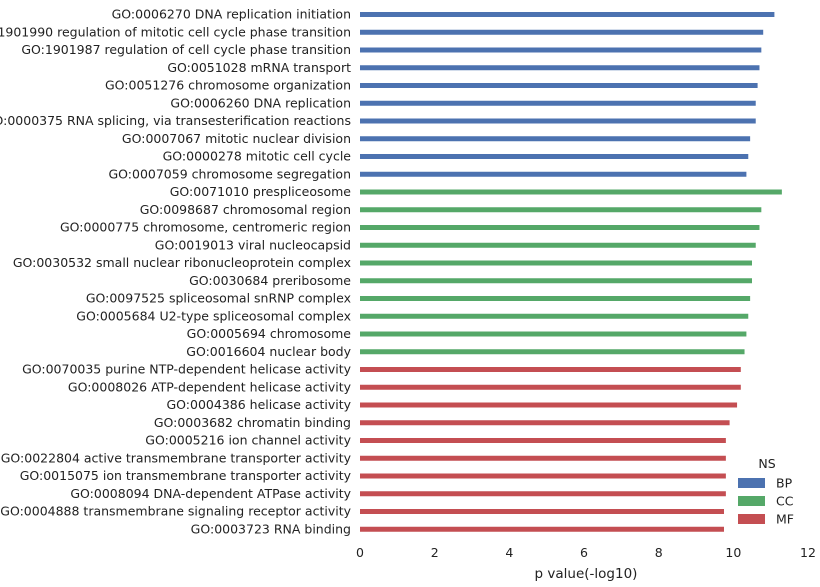  I want to click on category-label: GO:0071010 prespliceosome, so click(261, 191).